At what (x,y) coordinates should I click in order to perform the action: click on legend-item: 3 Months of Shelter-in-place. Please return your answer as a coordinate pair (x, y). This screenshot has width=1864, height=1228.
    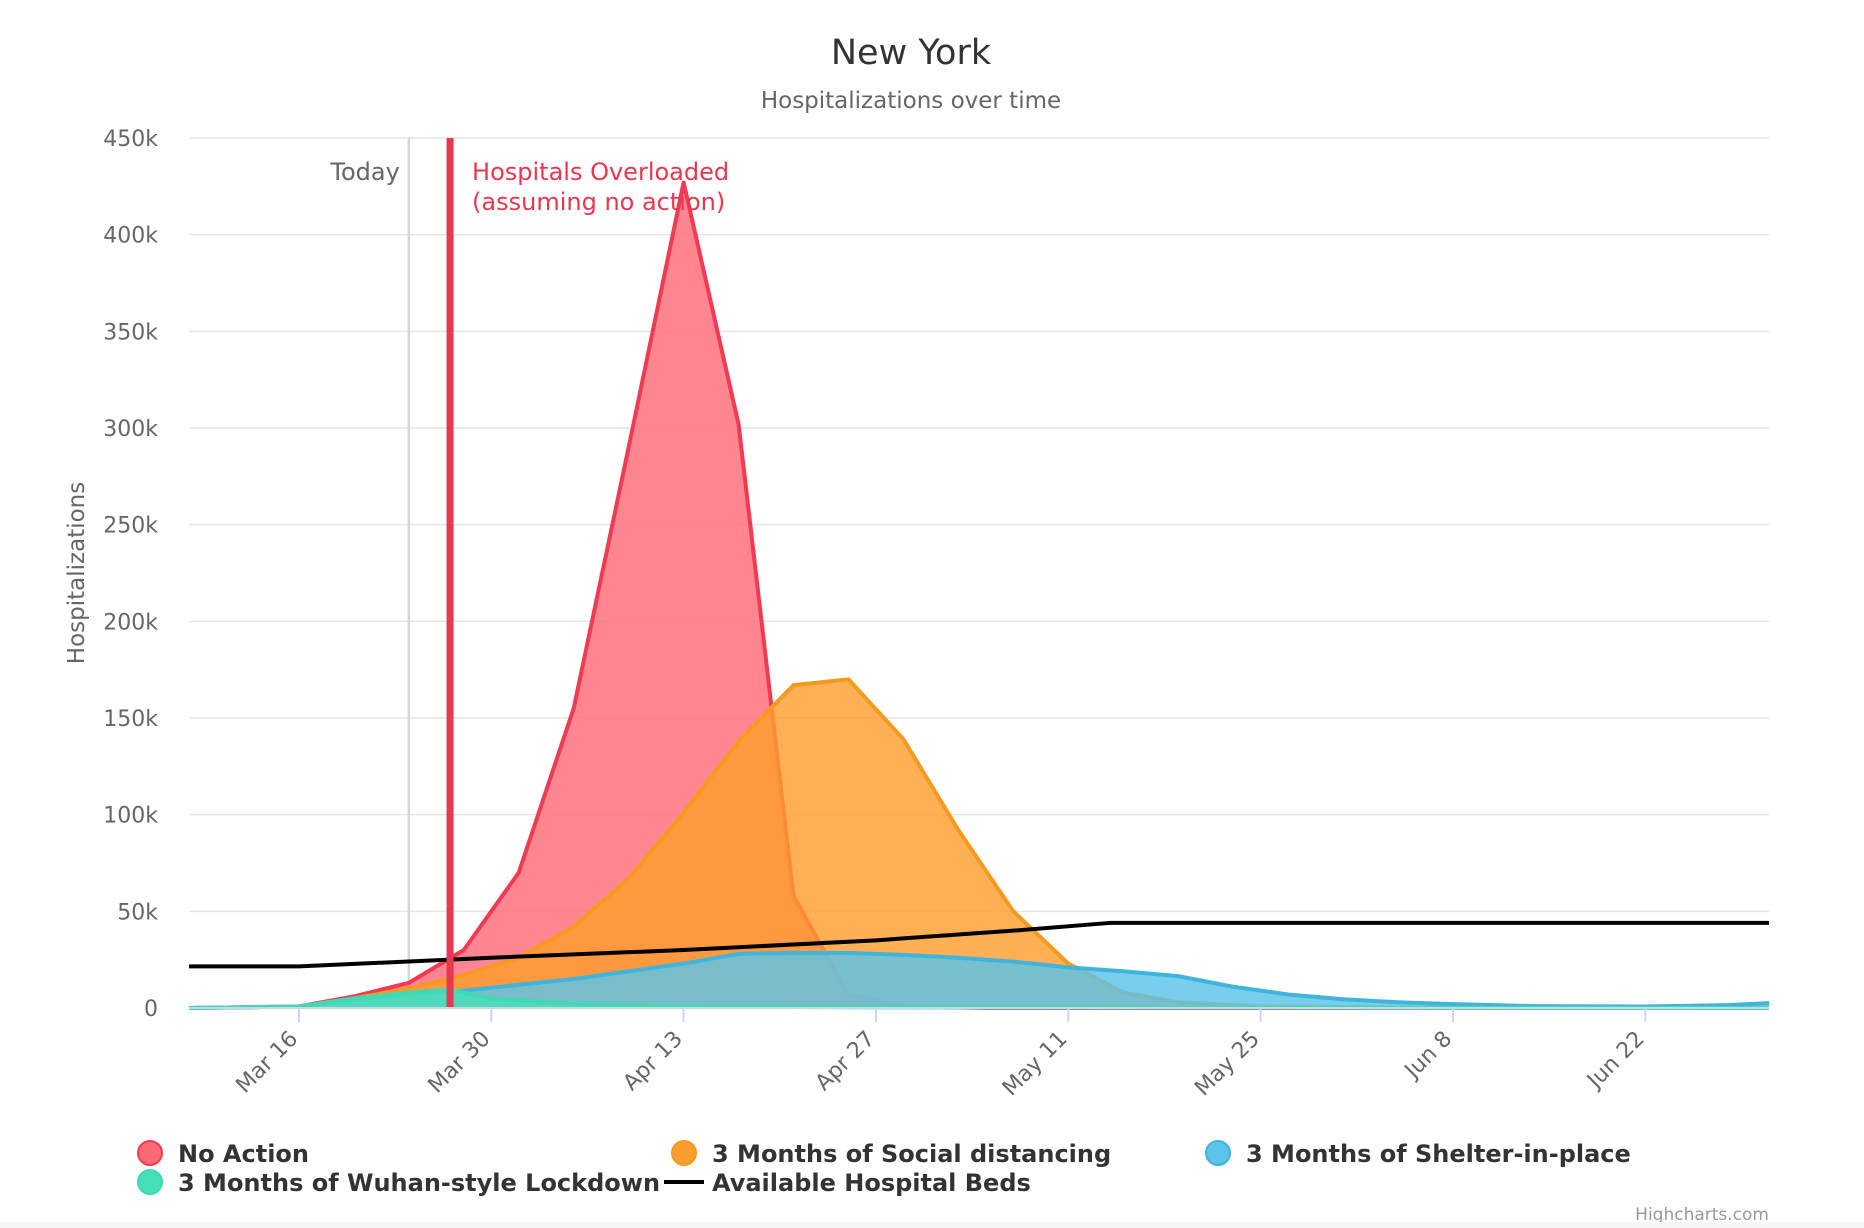
    Looking at the image, I should click on (1418, 1154).